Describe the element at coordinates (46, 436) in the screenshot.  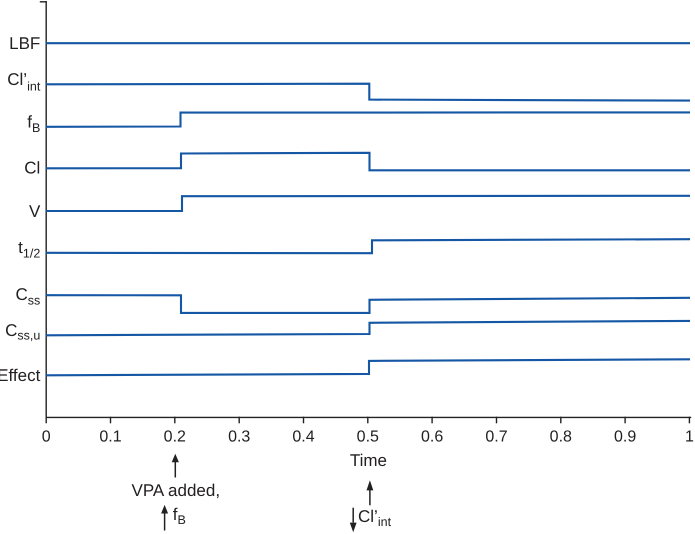
I see `svg-text: 0` at that location.